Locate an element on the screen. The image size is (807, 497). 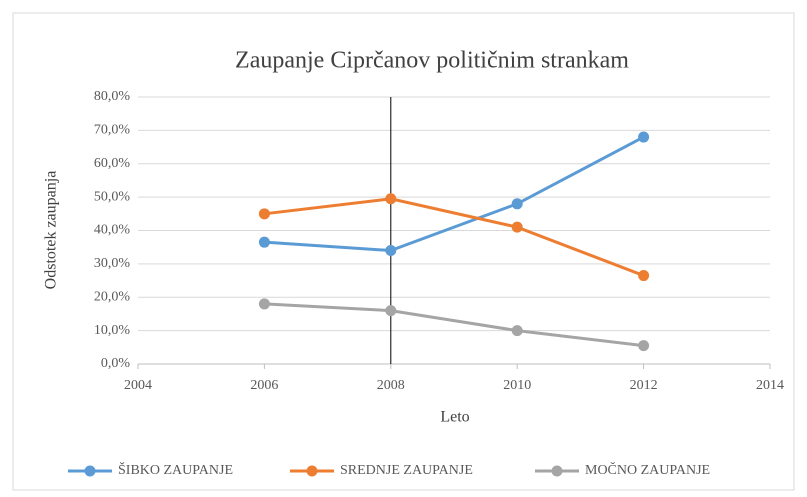
y-tick-label: 60,0% is located at coordinates (112, 163).